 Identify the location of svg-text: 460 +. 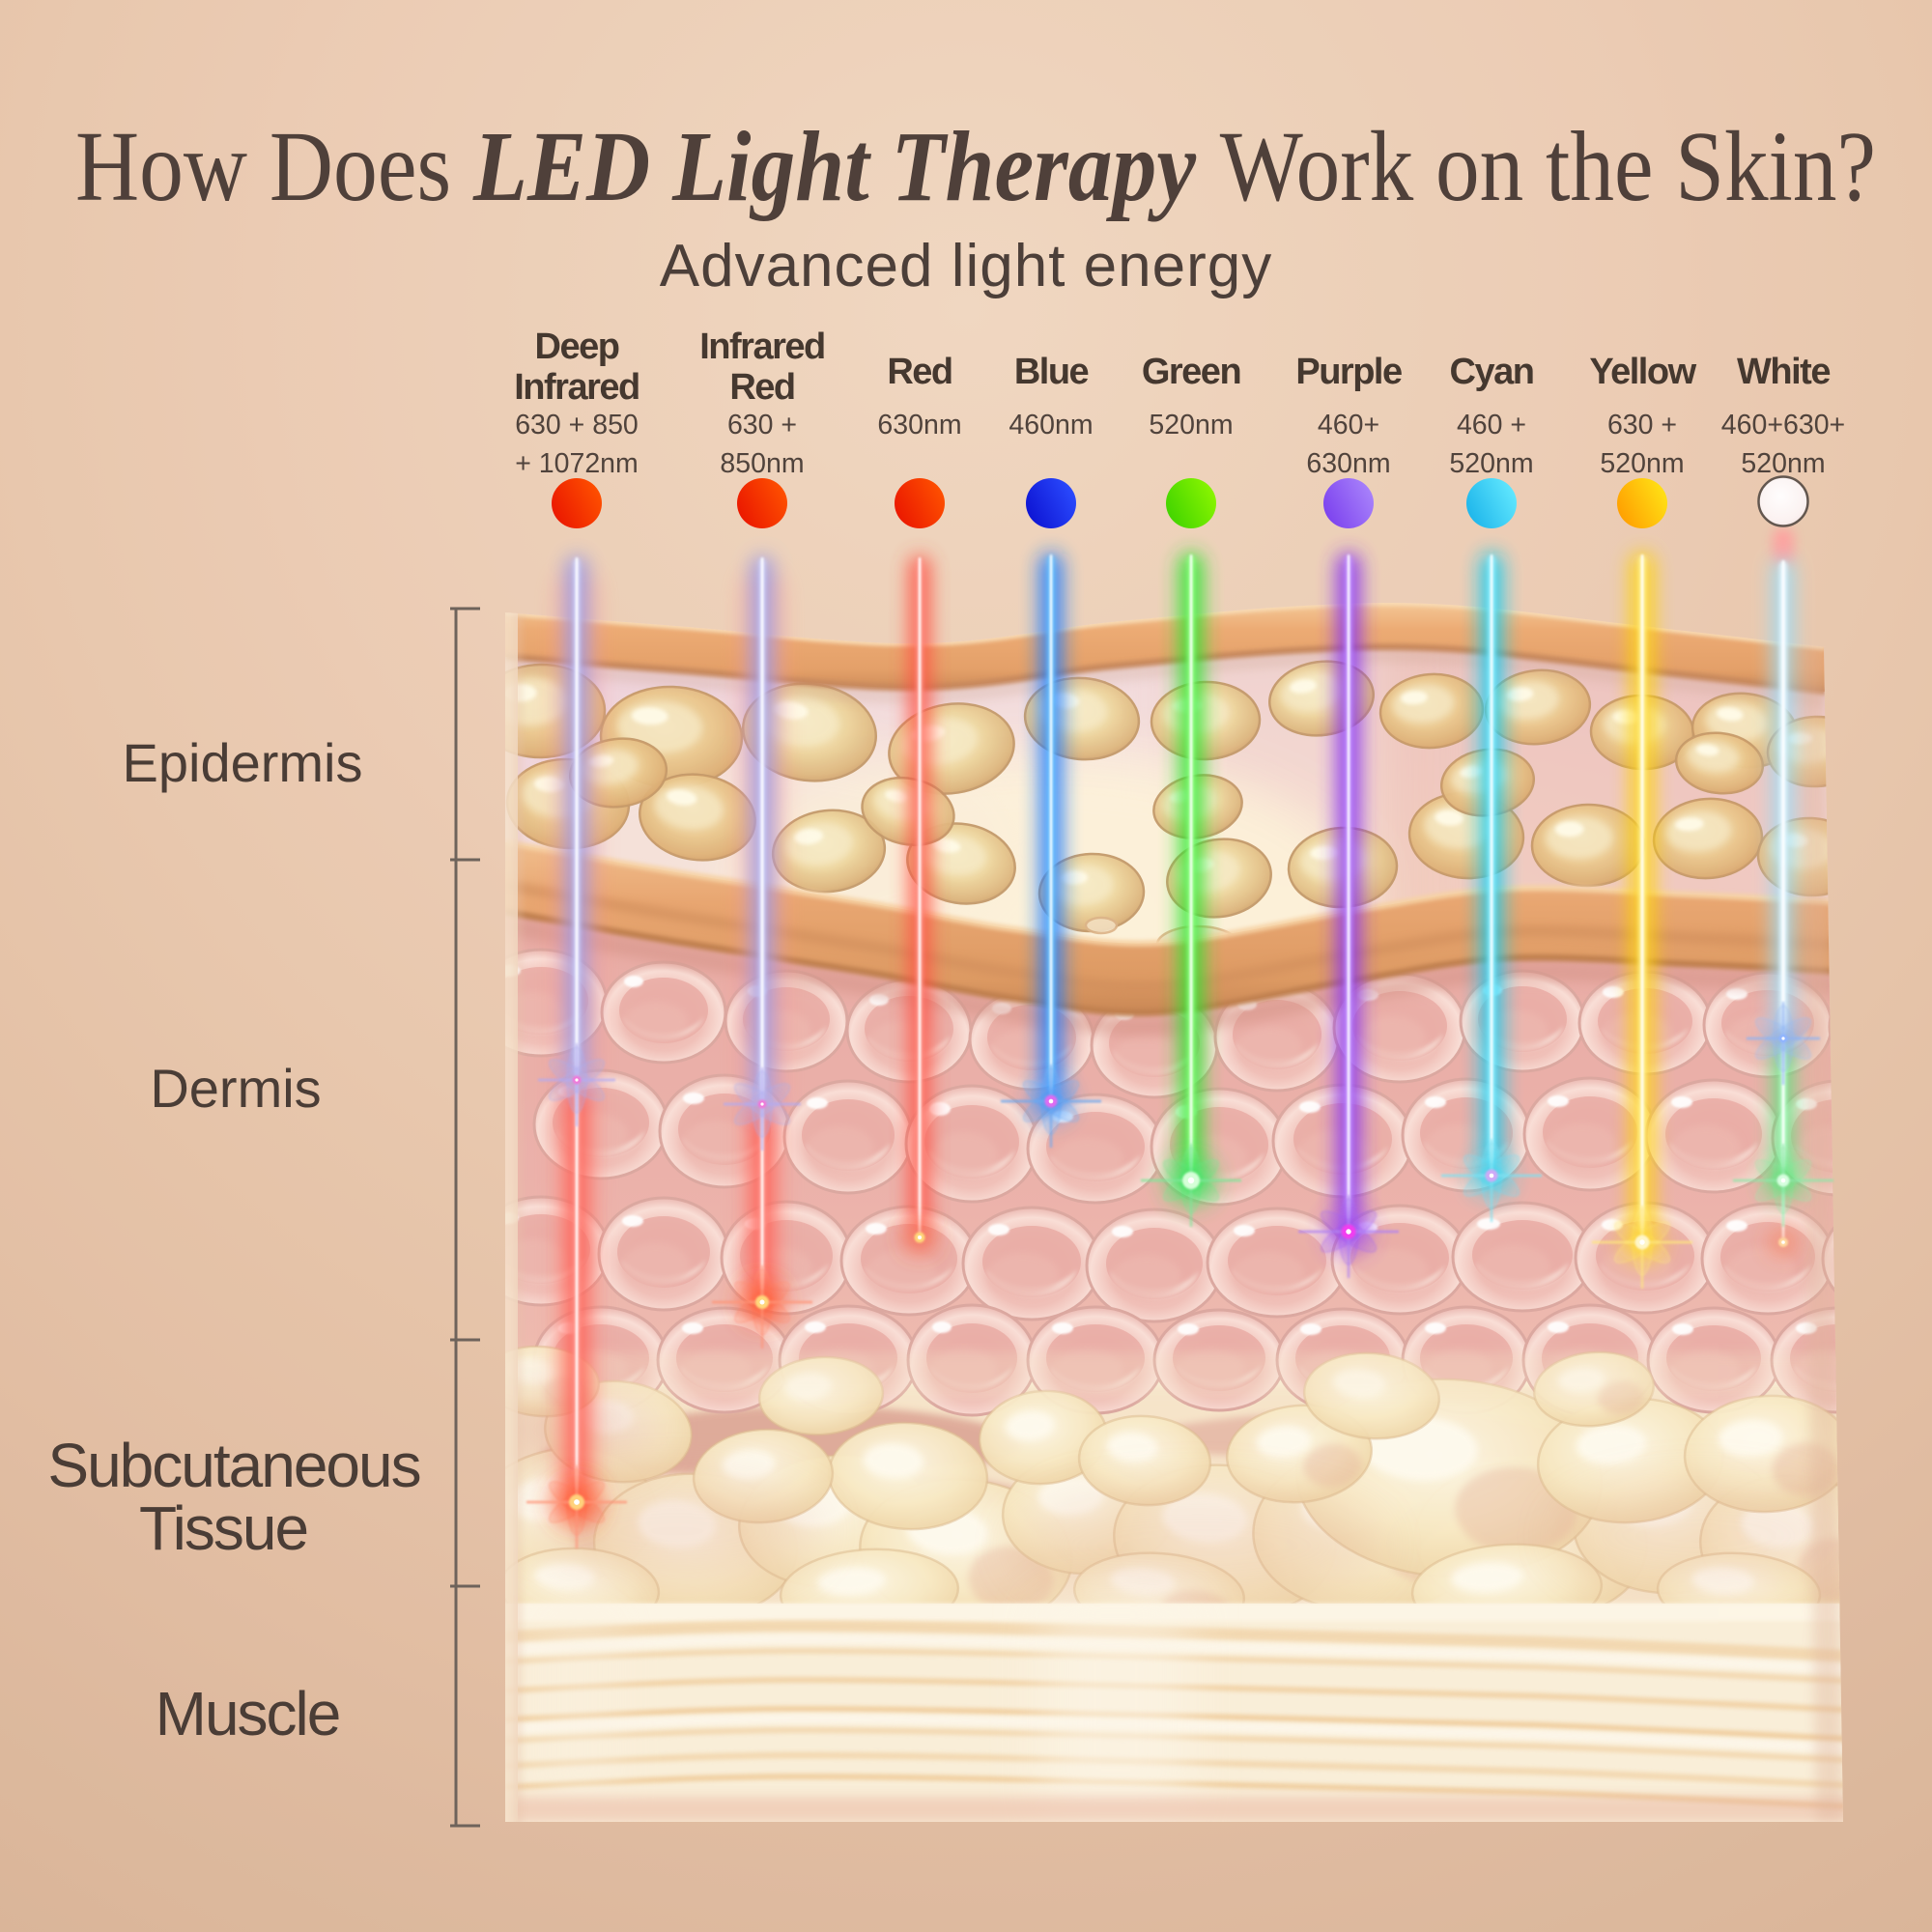
(1491, 425).